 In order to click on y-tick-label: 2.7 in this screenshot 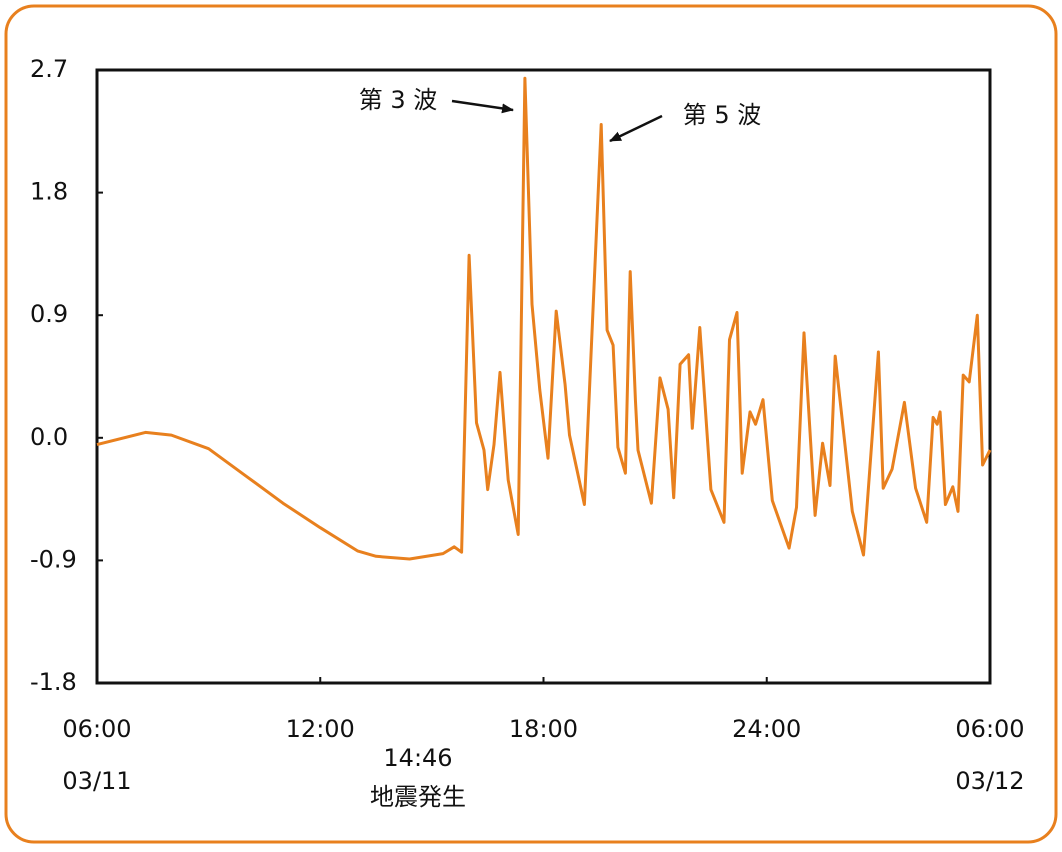, I will do `click(49, 69)`.